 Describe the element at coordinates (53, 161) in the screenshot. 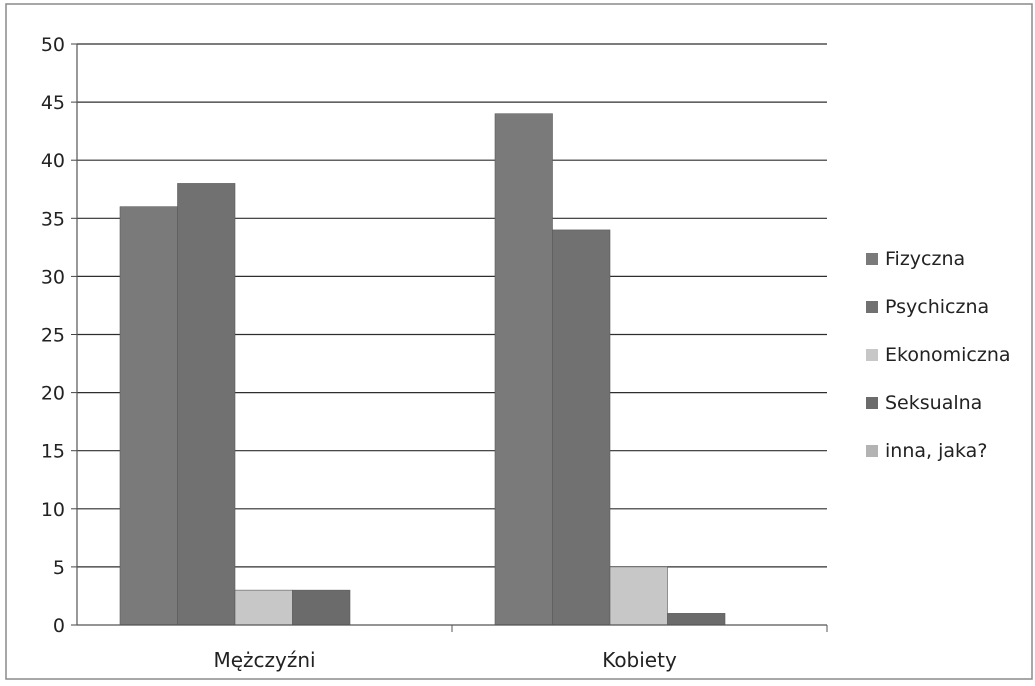

I see `y-tick-label: 40` at that location.